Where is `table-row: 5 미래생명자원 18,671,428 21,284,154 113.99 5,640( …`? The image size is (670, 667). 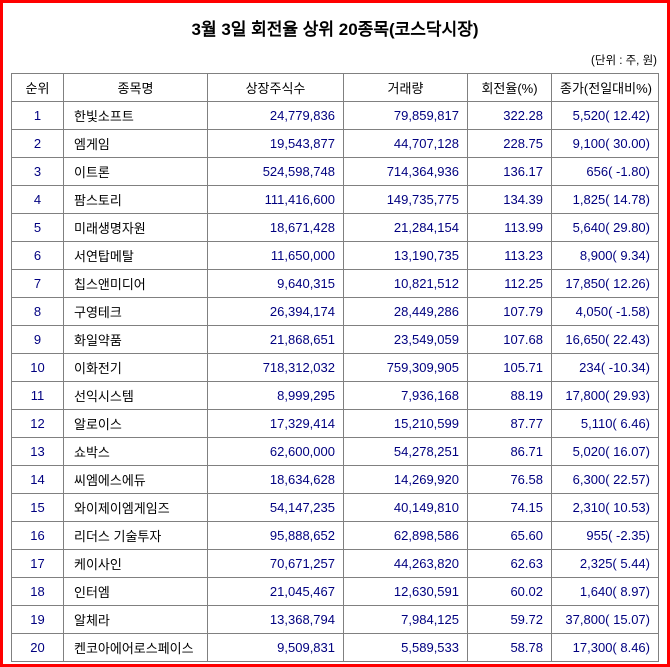
table-row: 5 미래생명자원 18,671,428 21,284,154 113.99 5,640( … is located at coordinates (335, 227).